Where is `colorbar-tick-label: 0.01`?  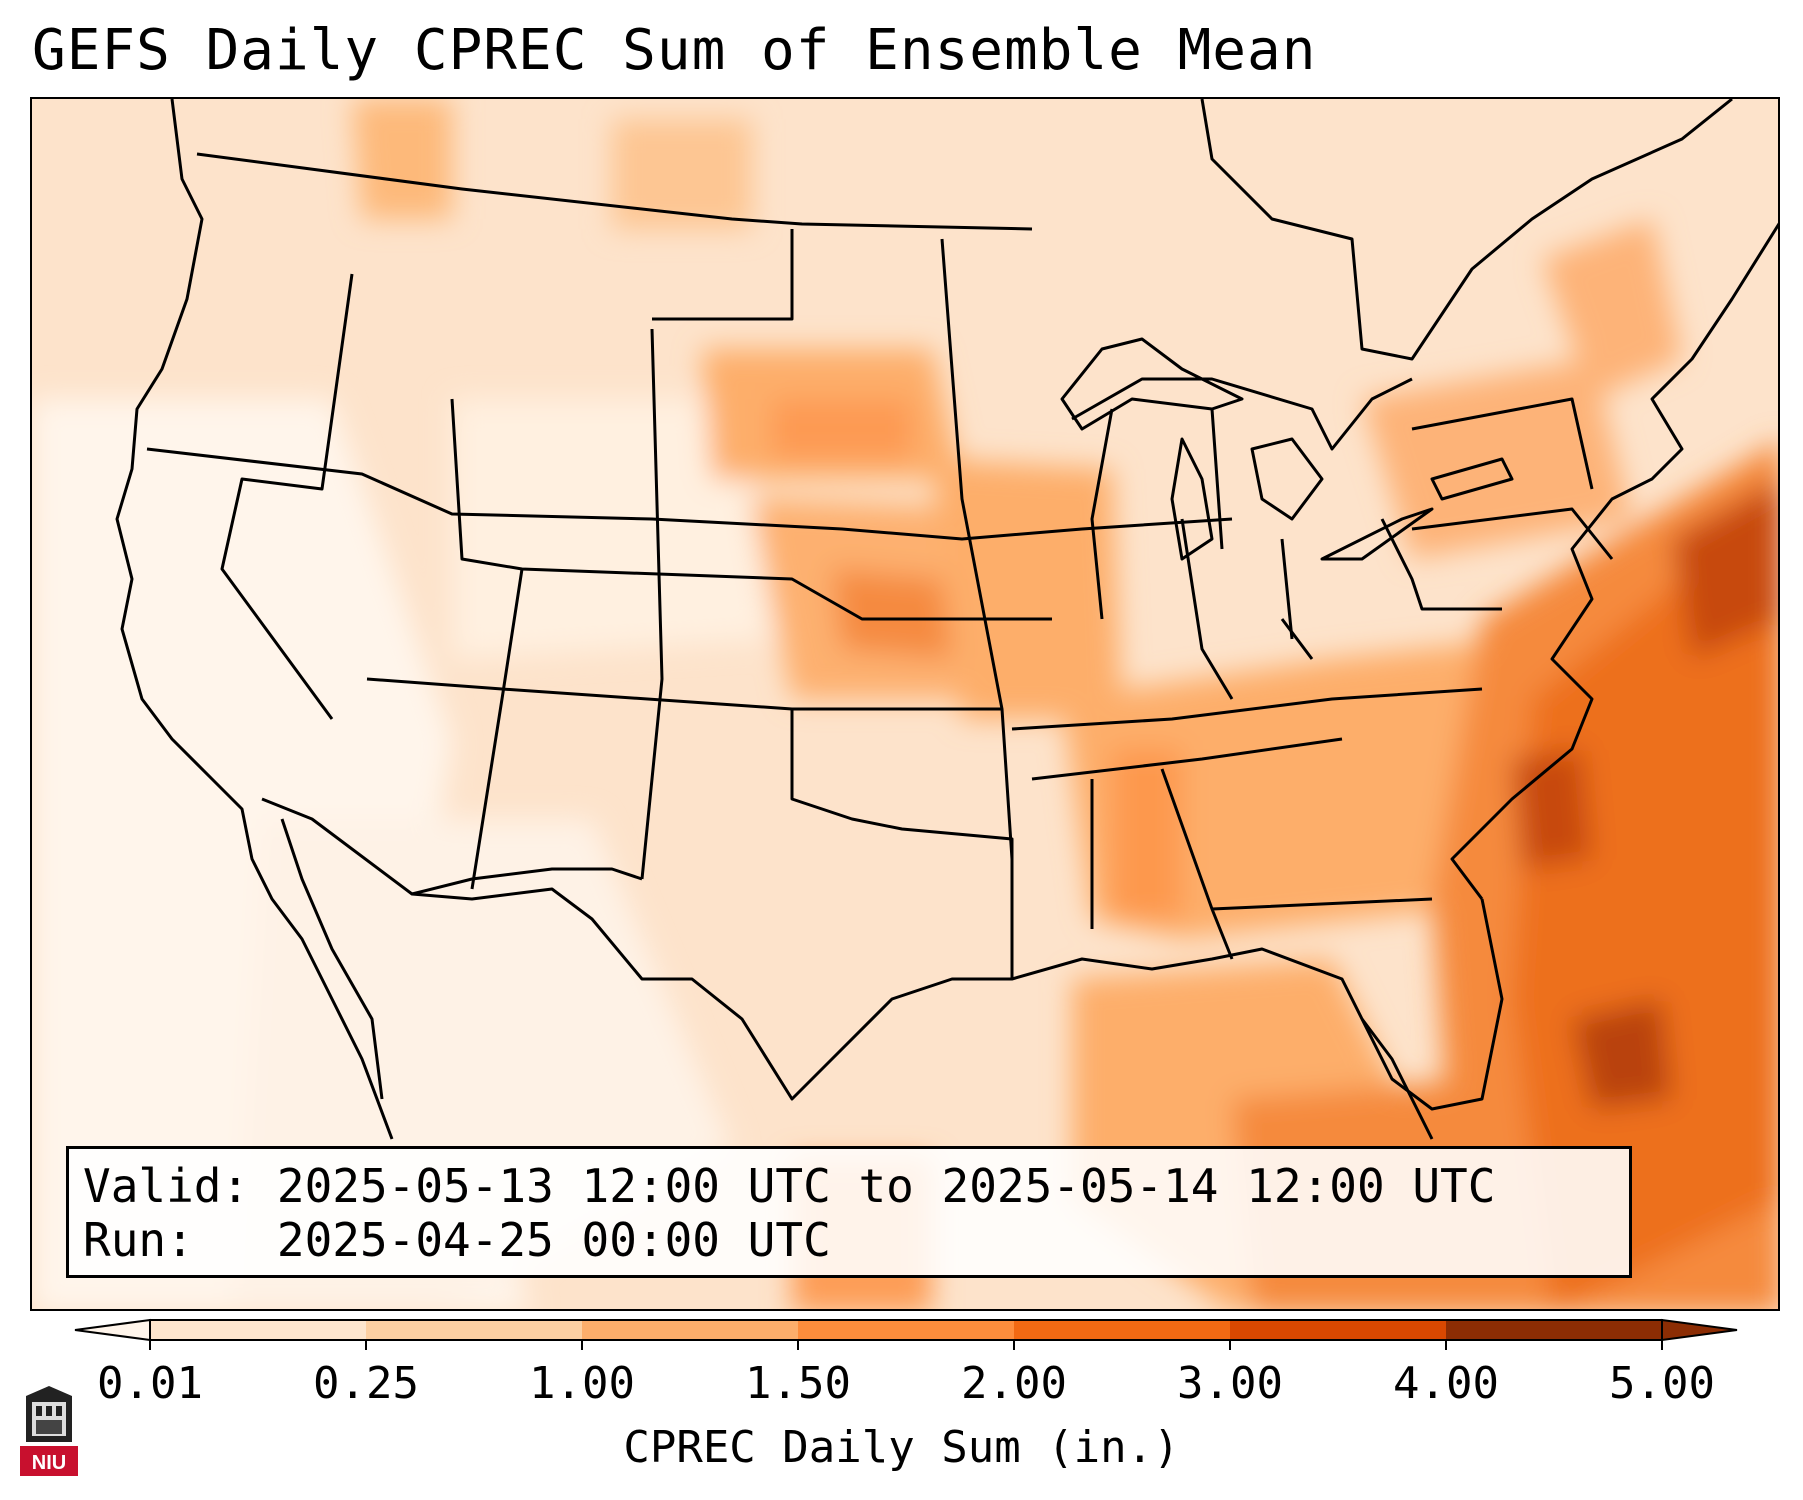 colorbar-tick-label: 0.01 is located at coordinates (150, 1383).